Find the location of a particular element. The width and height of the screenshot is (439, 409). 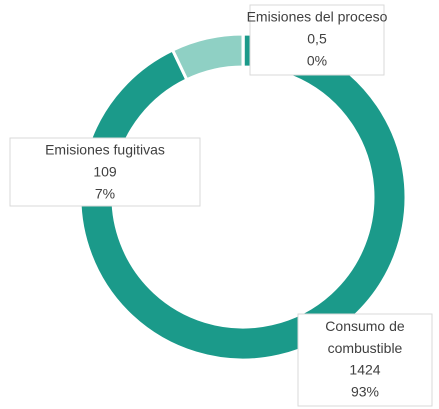

percent-label: 7% is located at coordinates (105, 194).